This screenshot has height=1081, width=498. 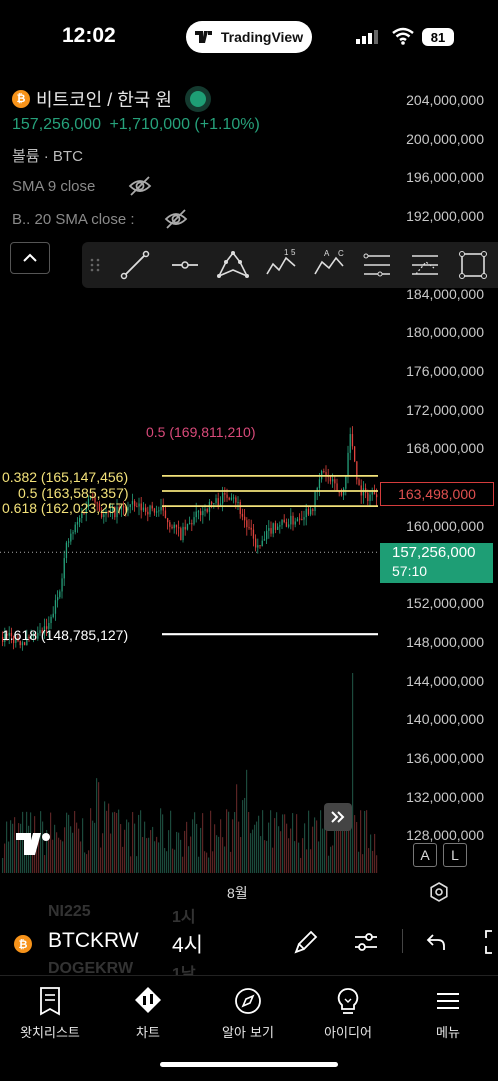 What do you see at coordinates (425, 855) in the screenshot?
I see `auto-scale-button: A` at bounding box center [425, 855].